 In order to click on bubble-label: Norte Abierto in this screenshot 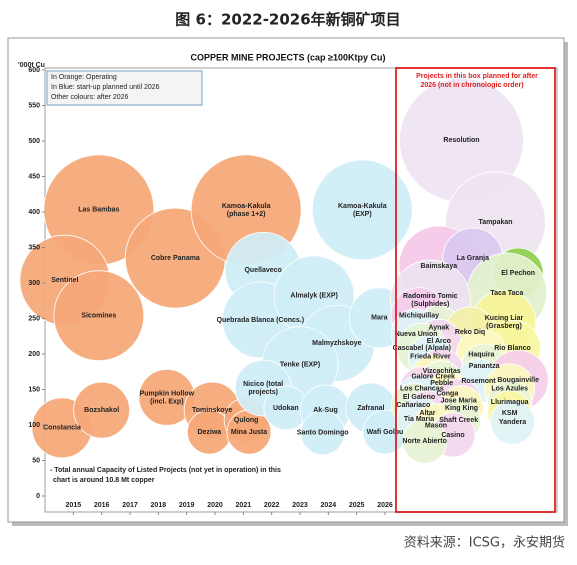, I will do `click(424, 441)`.